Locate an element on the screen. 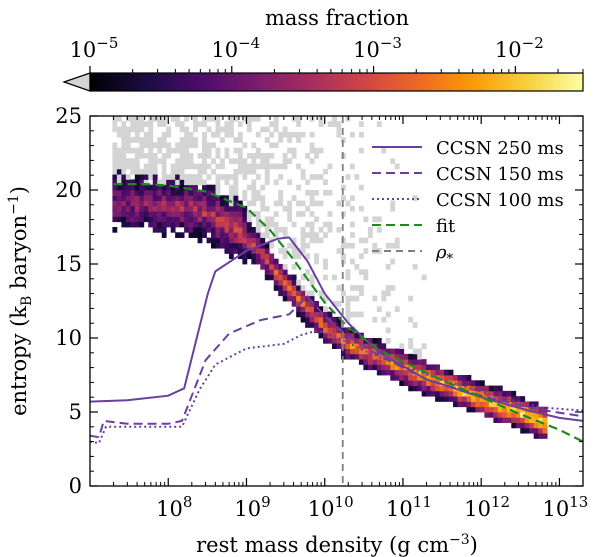 Image resolution: width=595 pixels, height=557 pixels. y-tick-label: 10 is located at coordinates (68, 338).